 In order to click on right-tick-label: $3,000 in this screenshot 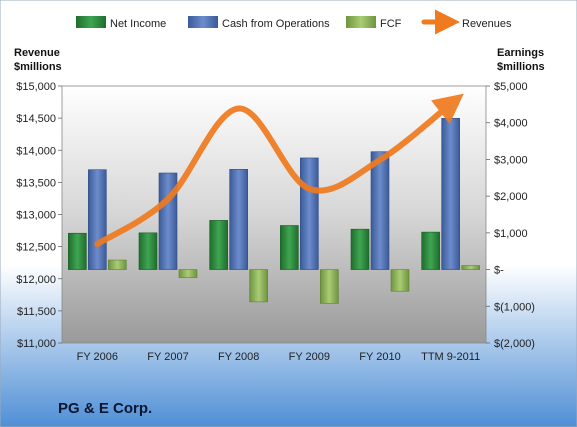, I will do `click(511, 160)`.